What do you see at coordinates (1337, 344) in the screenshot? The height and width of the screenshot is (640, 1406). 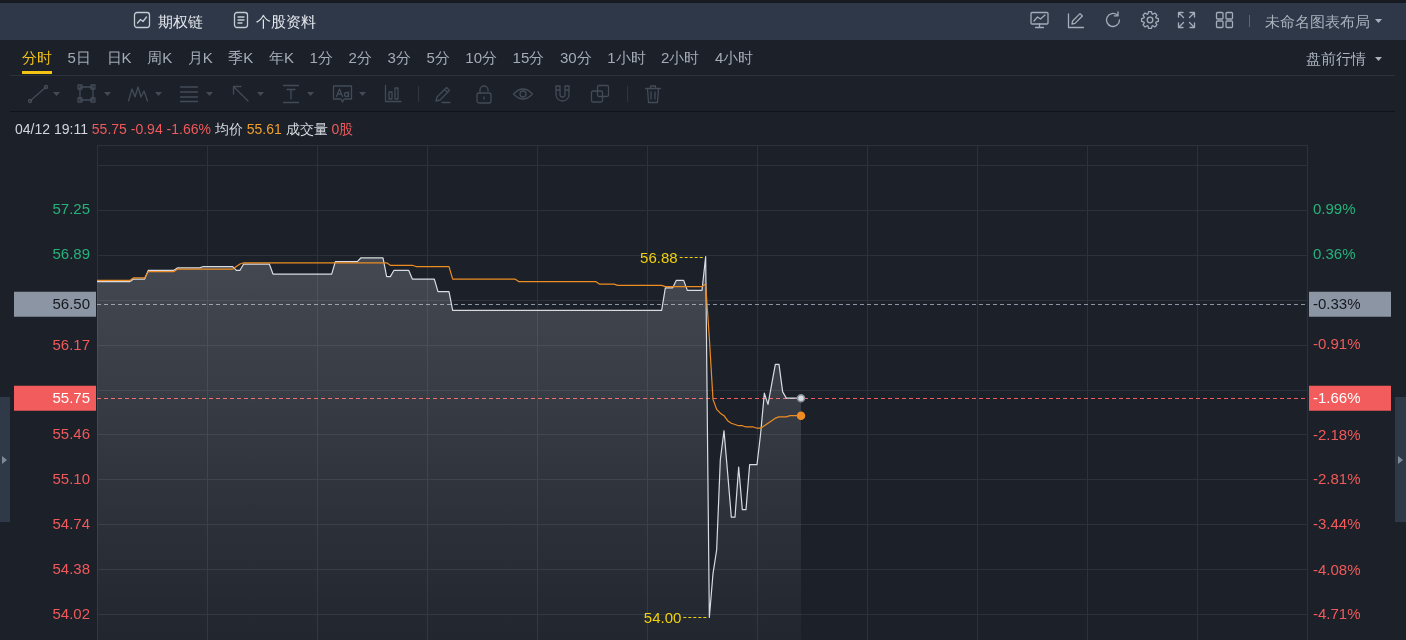 I see `y2-tick-label: -0.91%` at bounding box center [1337, 344].